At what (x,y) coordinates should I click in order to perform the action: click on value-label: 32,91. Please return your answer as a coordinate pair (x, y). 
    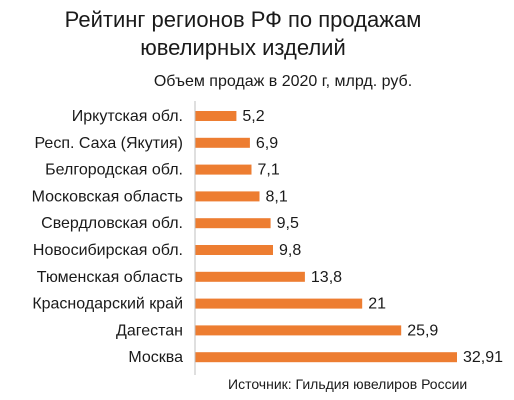
    Looking at the image, I should click on (483, 357).